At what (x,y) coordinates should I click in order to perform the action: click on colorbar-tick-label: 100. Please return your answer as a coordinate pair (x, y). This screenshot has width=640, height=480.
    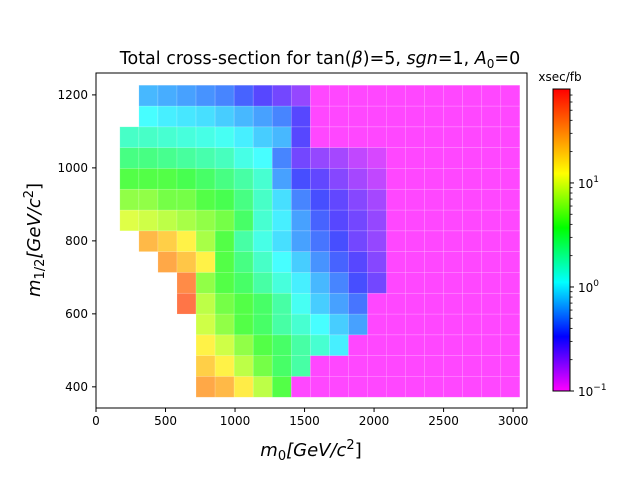
    Looking at the image, I should click on (588, 287).